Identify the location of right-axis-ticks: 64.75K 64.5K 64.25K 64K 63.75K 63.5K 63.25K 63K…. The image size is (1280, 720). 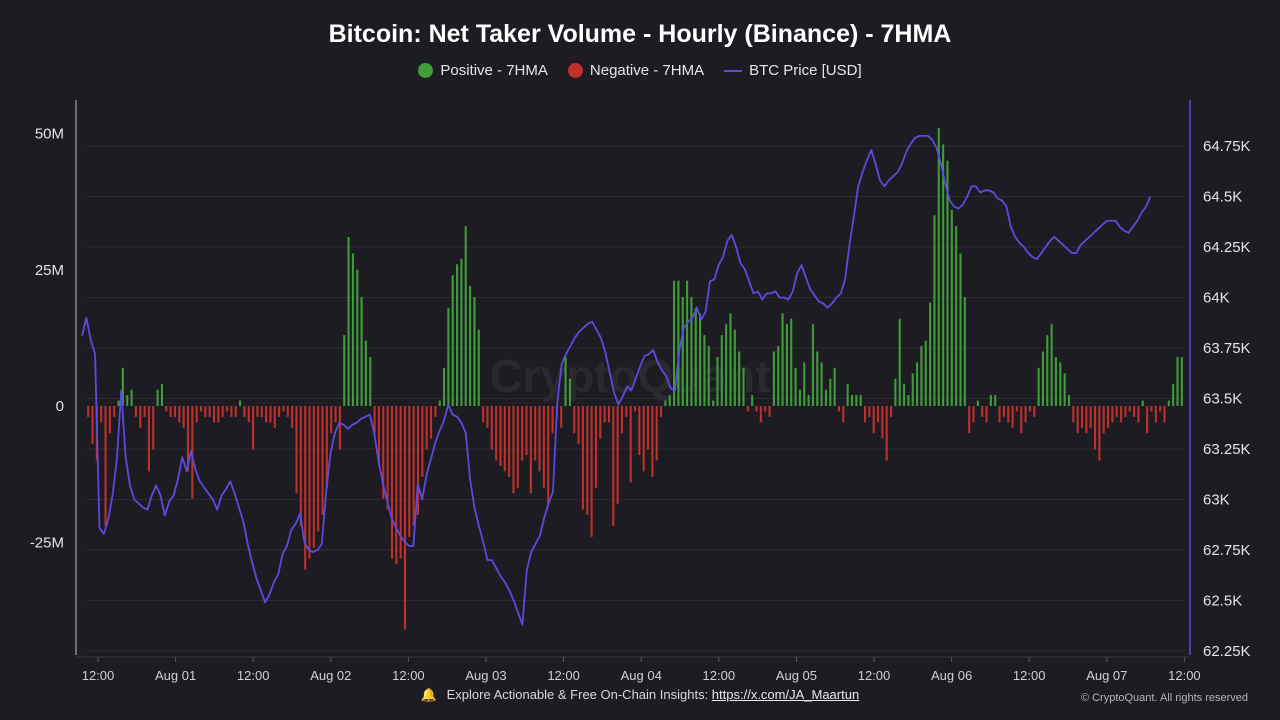
(1227, 399).